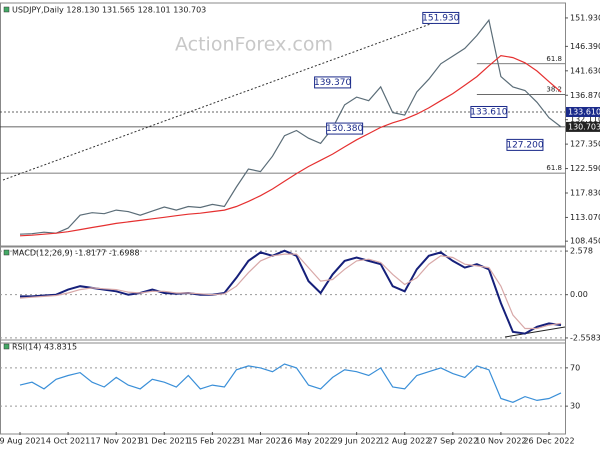  Describe the element at coordinates (44, 347) in the screenshot. I see `panel-title: RSI(14) 43.8315` at that location.